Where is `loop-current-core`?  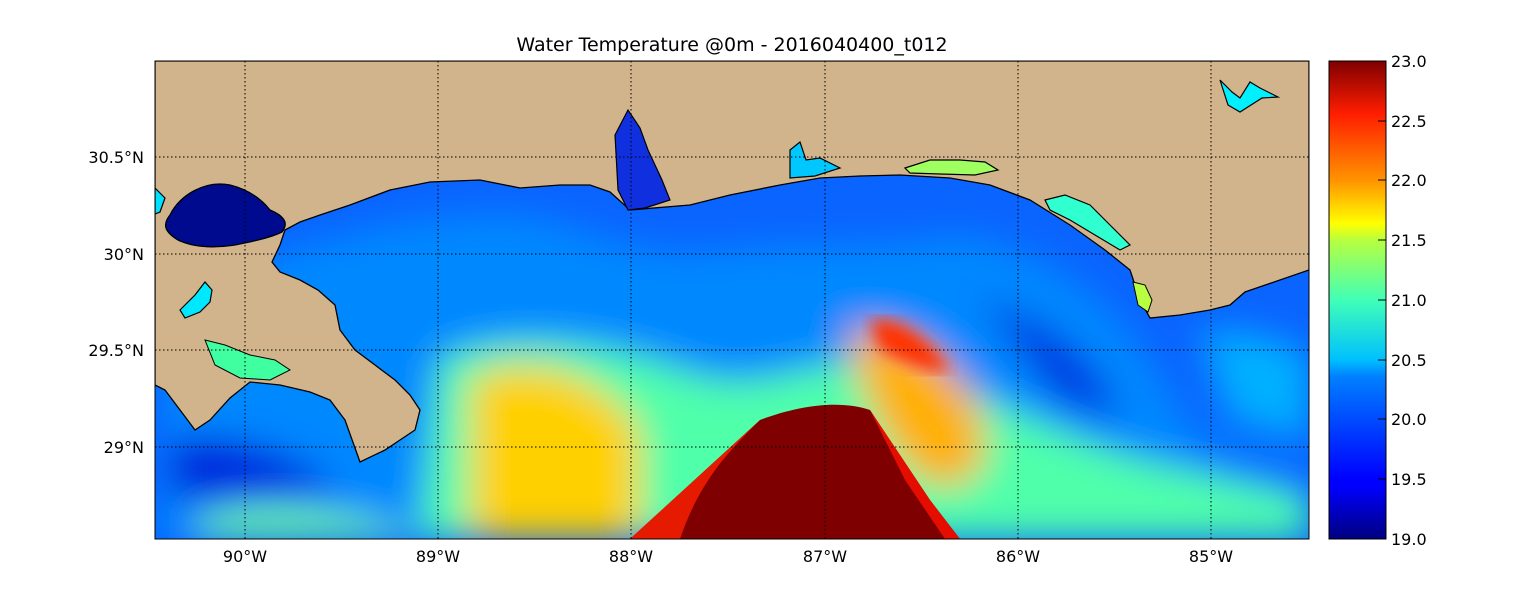 loop-current-core is located at coordinates (795, 471).